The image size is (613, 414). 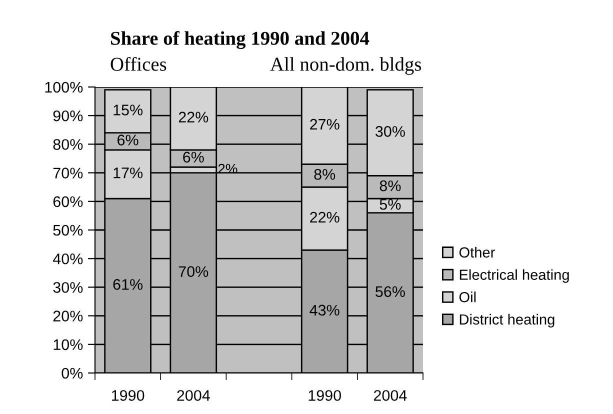 I want to click on data-label: 27%, so click(x=325, y=124).